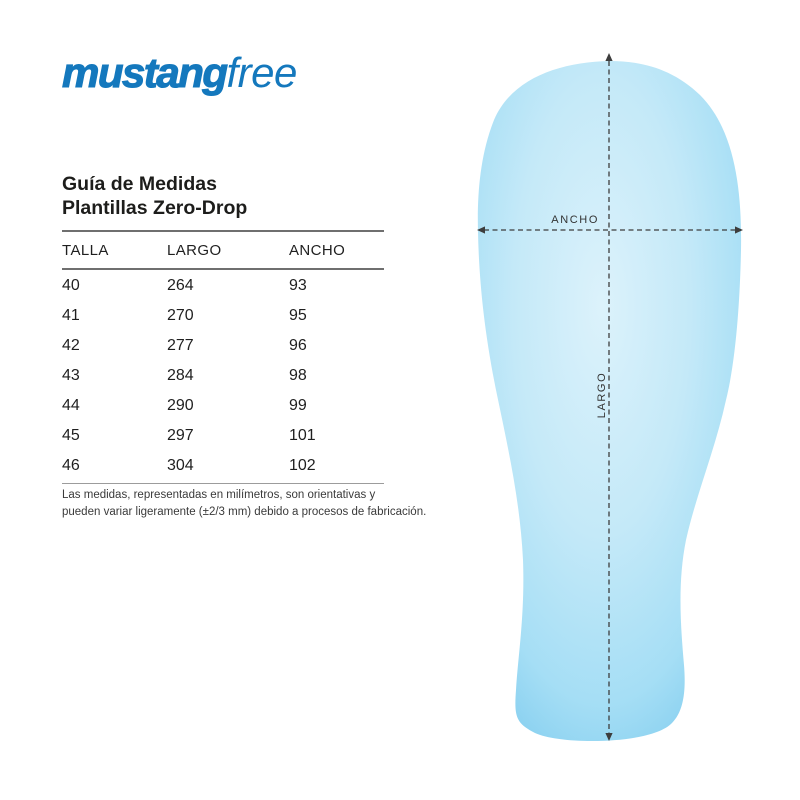 Image resolution: width=800 pixels, height=800 pixels. Describe the element at coordinates (155, 208) in the screenshot. I see `guide-title-line2: Plantillas Zero-Drop` at that location.